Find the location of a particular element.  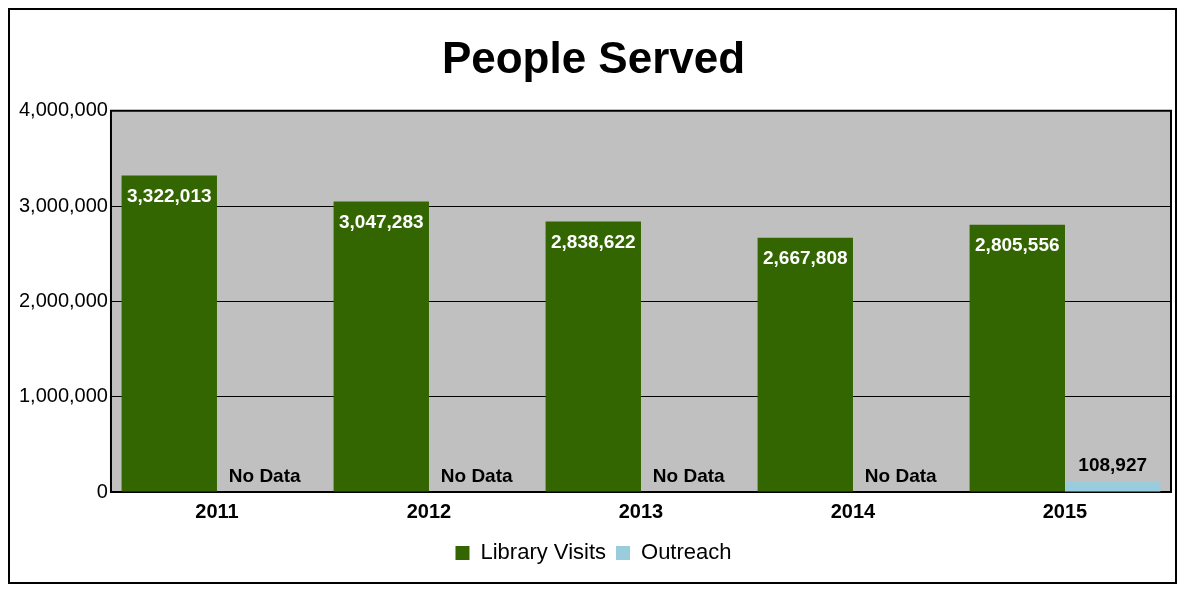

x-tick-label: 2015 is located at coordinates (1065, 510).